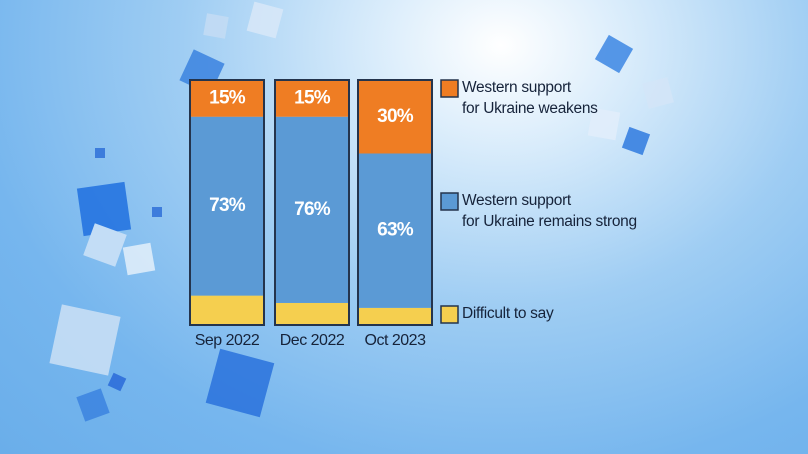 This screenshot has width=808, height=454. I want to click on value-label: 76%, so click(312, 209).